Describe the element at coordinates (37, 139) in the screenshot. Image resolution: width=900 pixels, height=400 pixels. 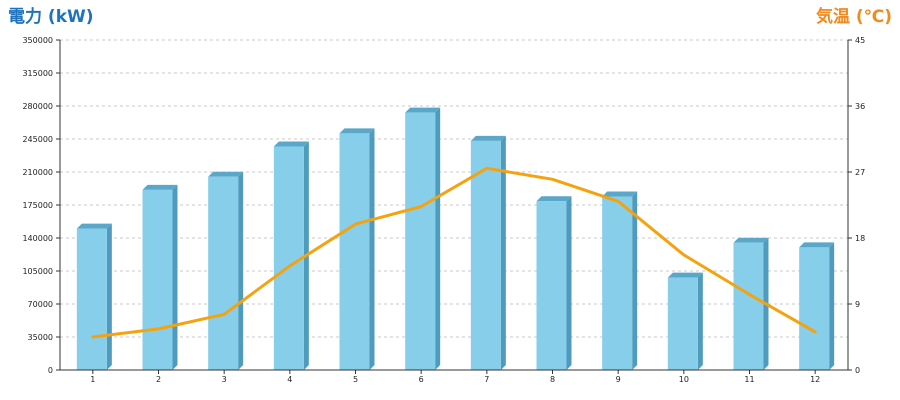
I see `left-tick-label: 245000` at that location.